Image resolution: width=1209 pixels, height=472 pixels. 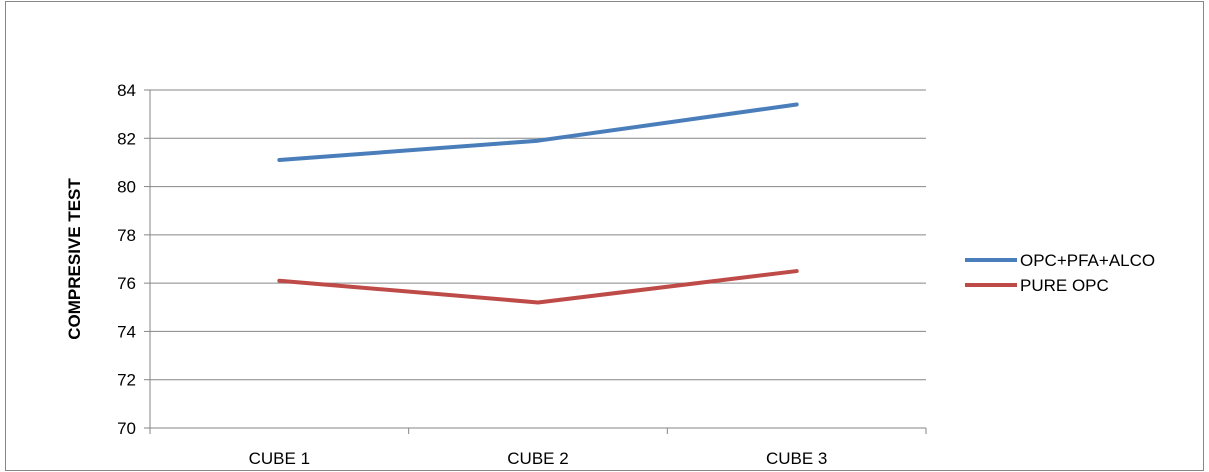 I want to click on legend: OPC+PFA+ALCO PURE OPC, so click(x=1060, y=273).